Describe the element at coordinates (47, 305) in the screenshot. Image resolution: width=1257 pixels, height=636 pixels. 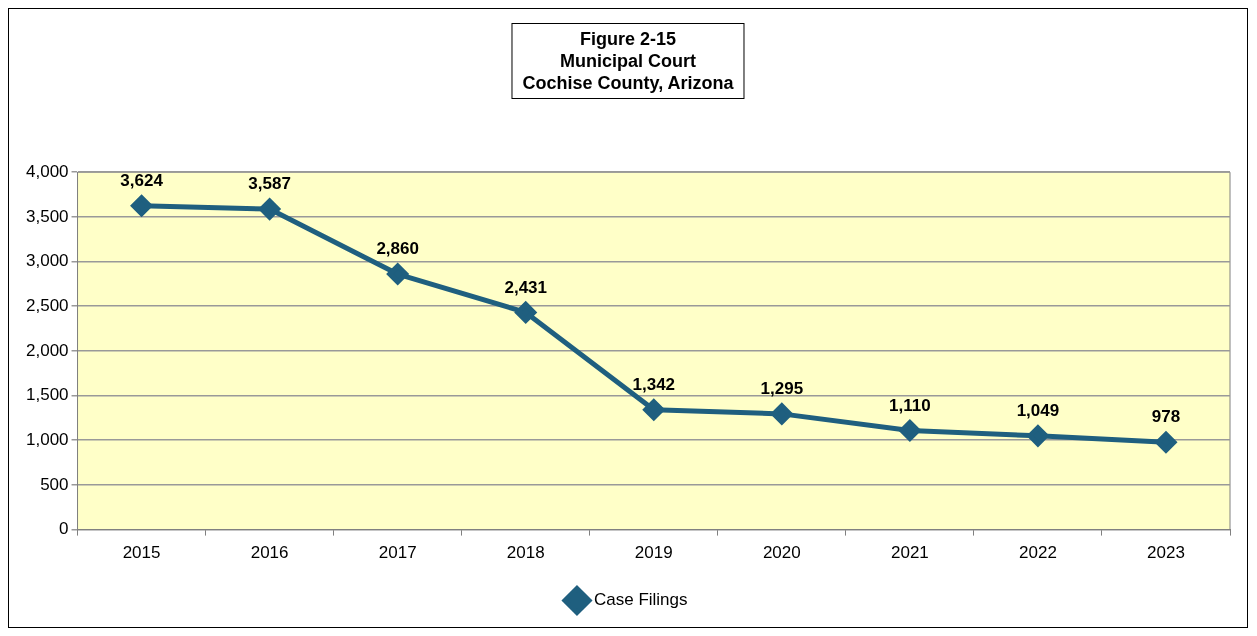
I see `y-tick-label: 2,500` at that location.